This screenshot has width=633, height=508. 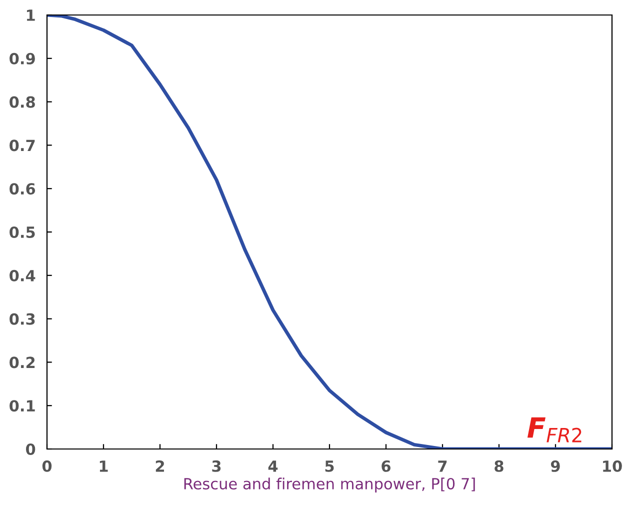 What do you see at coordinates (499, 466) in the screenshot?
I see `x-tick-label: 8` at bounding box center [499, 466].